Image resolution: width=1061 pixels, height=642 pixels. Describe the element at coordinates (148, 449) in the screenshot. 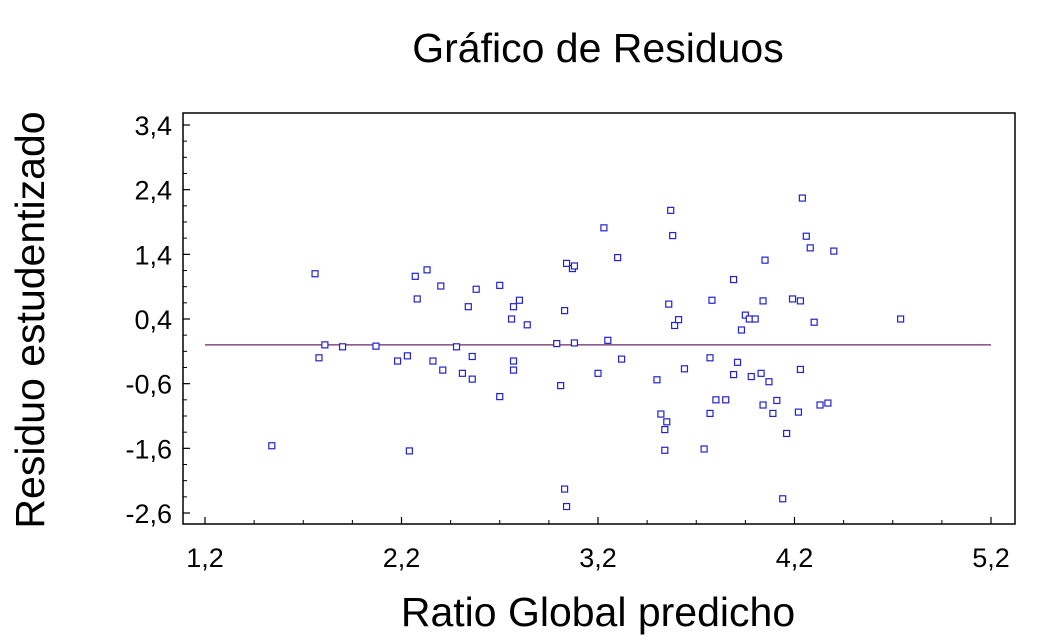

I see `y-tick-label: -1,6` at that location.